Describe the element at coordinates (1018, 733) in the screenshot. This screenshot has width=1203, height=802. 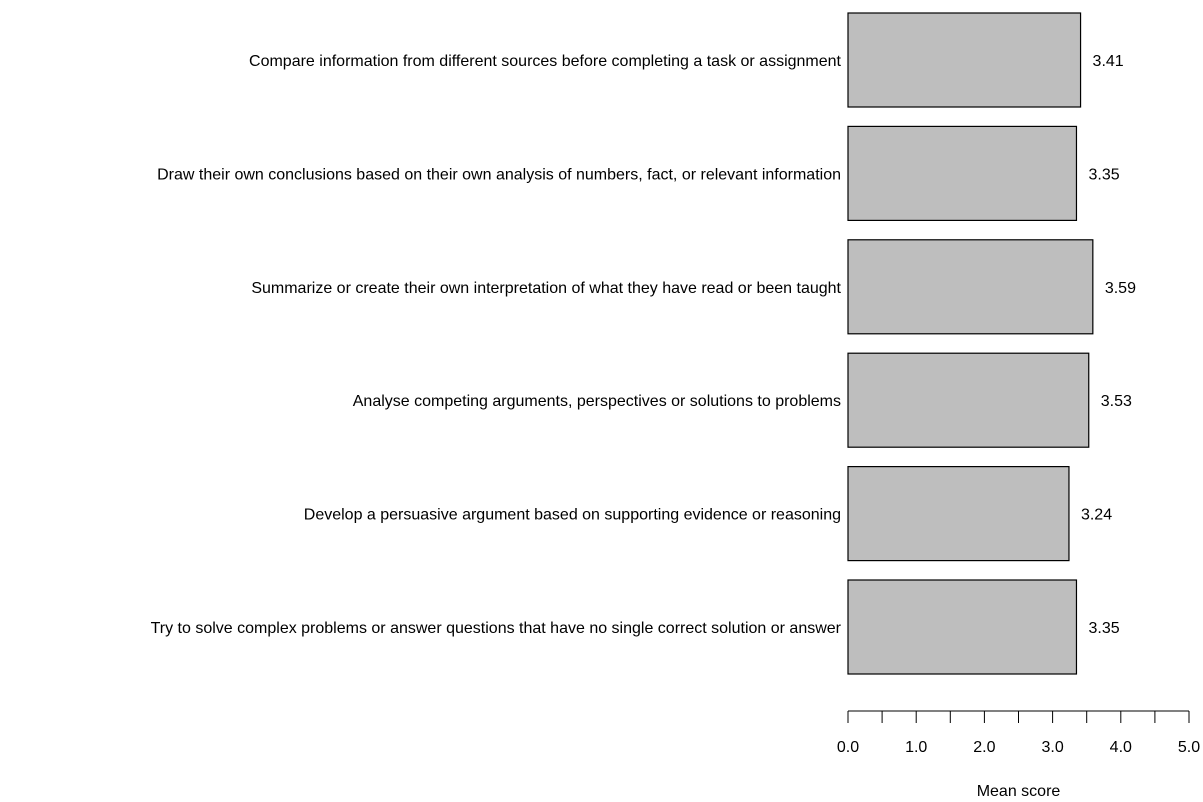
I see `x-axis: 0.0 1.0 2.0 3.0 4.0 5.0` at that location.